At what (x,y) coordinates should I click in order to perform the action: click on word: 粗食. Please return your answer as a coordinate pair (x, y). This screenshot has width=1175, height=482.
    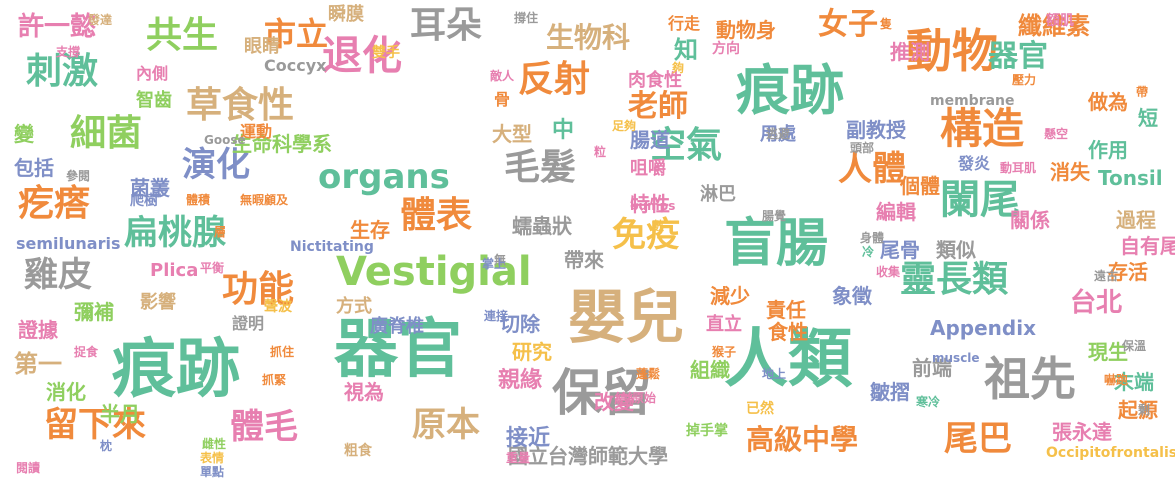
    Looking at the image, I should click on (358, 451).